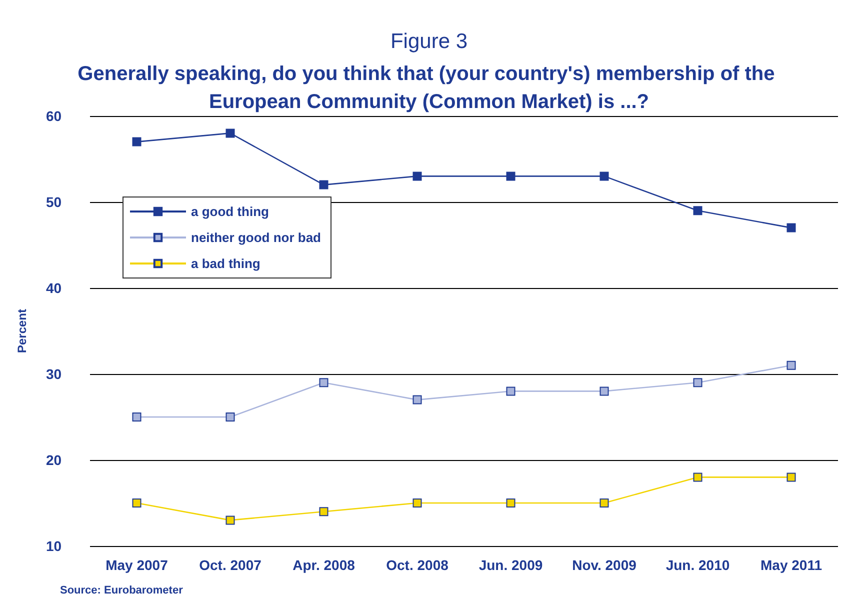  I want to click on y-tick-label: 10, so click(54, 546).